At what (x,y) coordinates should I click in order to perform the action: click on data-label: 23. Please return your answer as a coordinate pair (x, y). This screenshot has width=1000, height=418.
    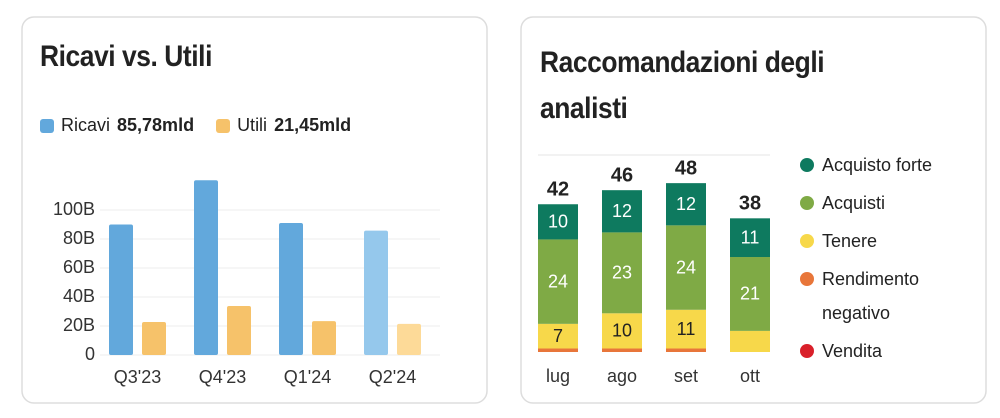
    Looking at the image, I should click on (622, 273).